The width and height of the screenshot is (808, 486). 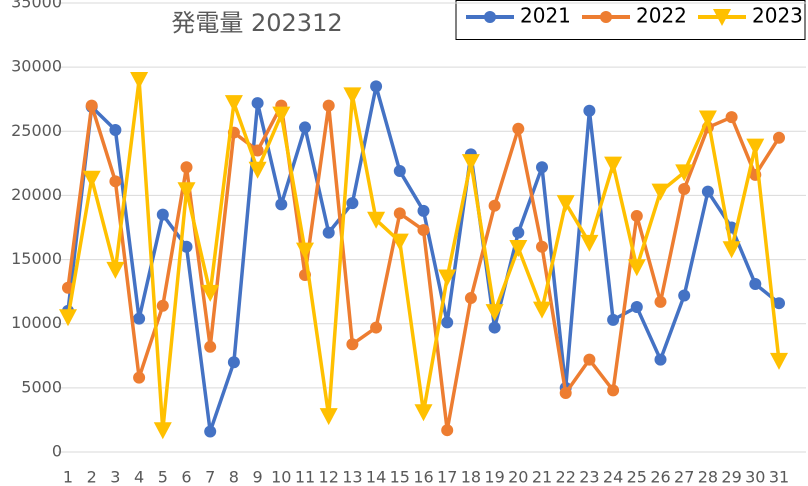 What do you see at coordinates (684, 477) in the screenshot?
I see `x-tick-label: 27` at bounding box center [684, 477].